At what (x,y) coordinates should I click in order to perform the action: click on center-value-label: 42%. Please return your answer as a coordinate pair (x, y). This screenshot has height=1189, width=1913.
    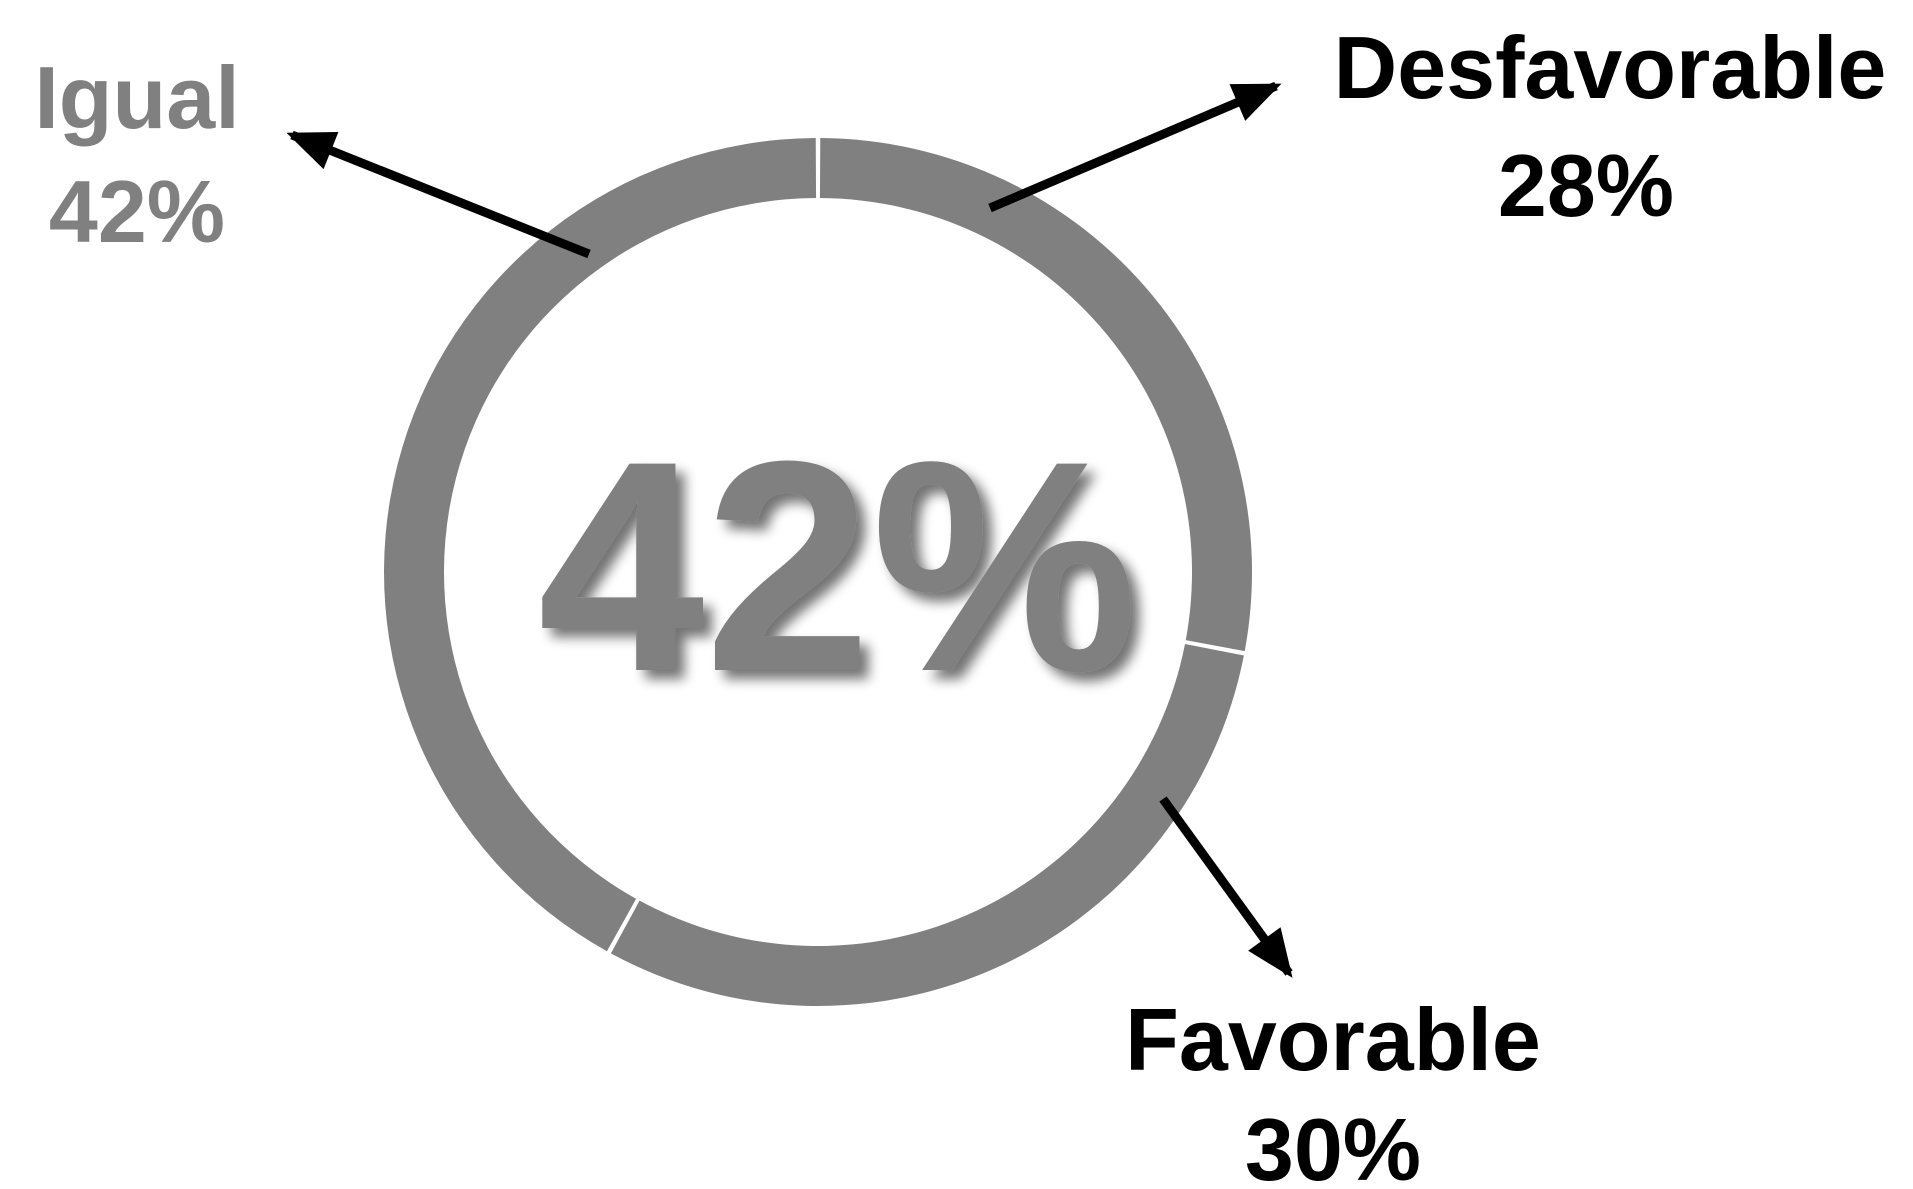
    Looking at the image, I should click on (838, 566).